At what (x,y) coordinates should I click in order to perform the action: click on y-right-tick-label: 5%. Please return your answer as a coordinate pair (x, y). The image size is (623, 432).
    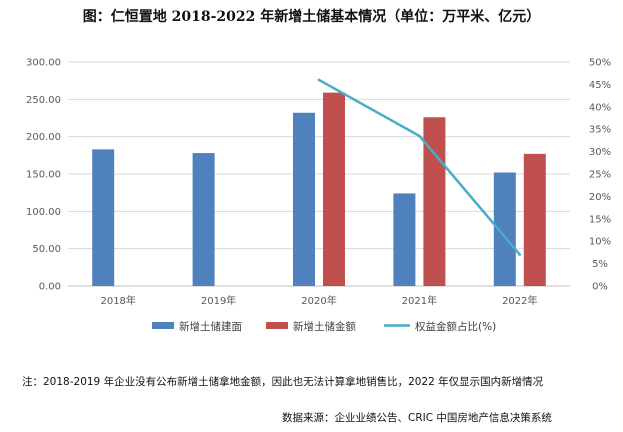
    Looking at the image, I should click on (600, 264).